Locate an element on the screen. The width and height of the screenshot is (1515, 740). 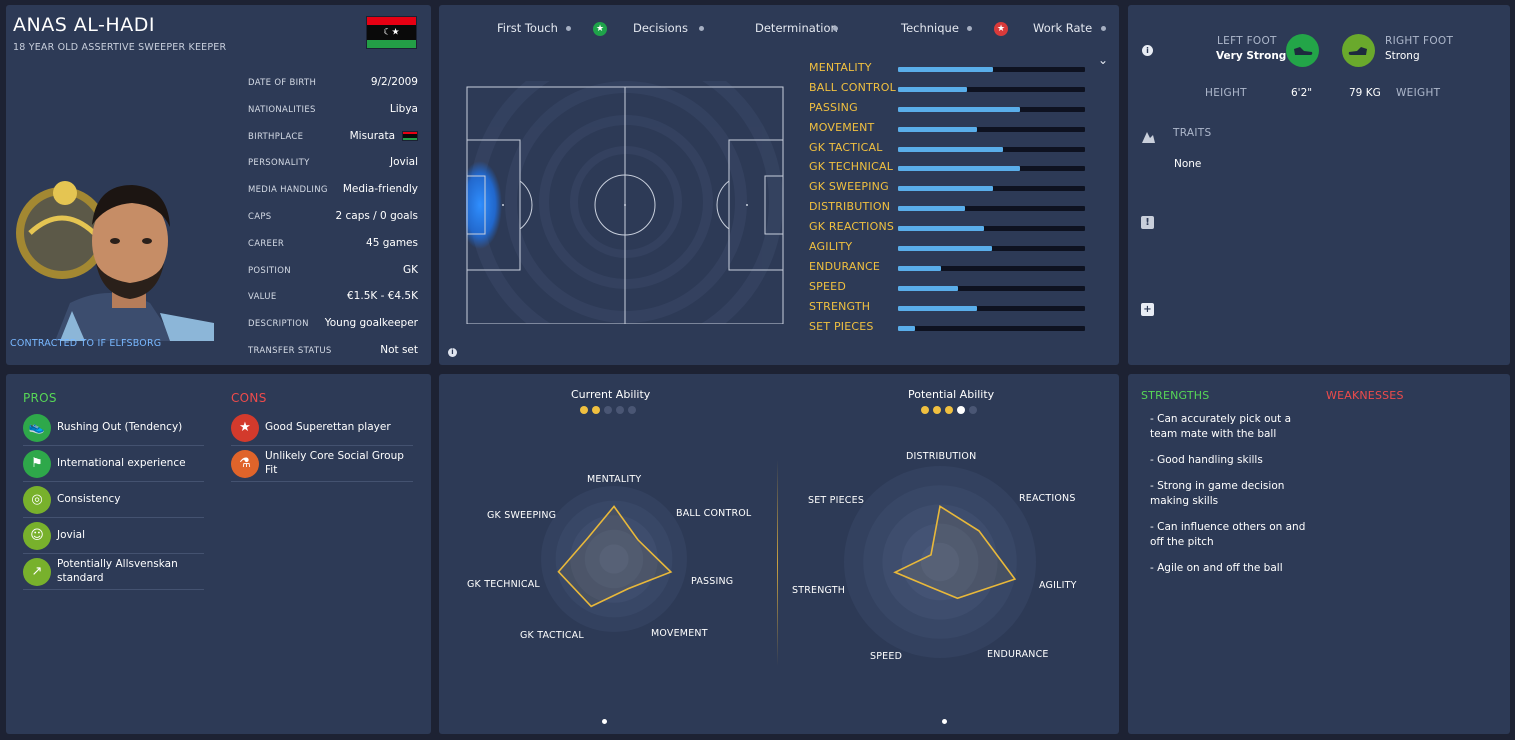
attribute-row: MENTALITY is located at coordinates (954, 70).